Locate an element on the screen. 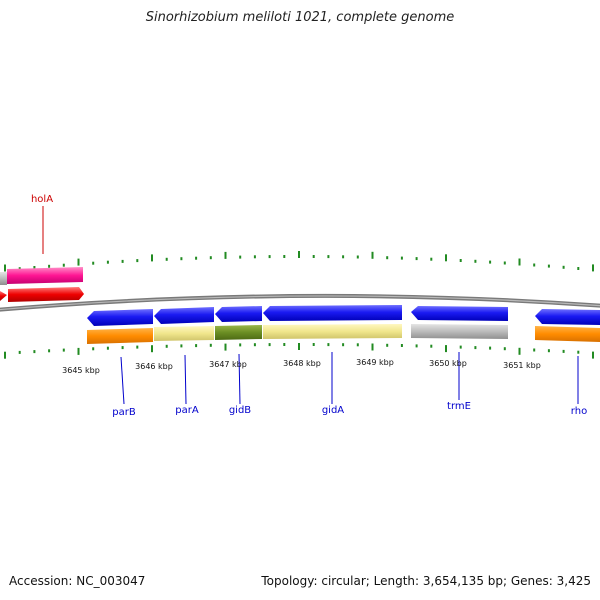 The image size is (600, 600). band-trme is located at coordinates (459, 331).